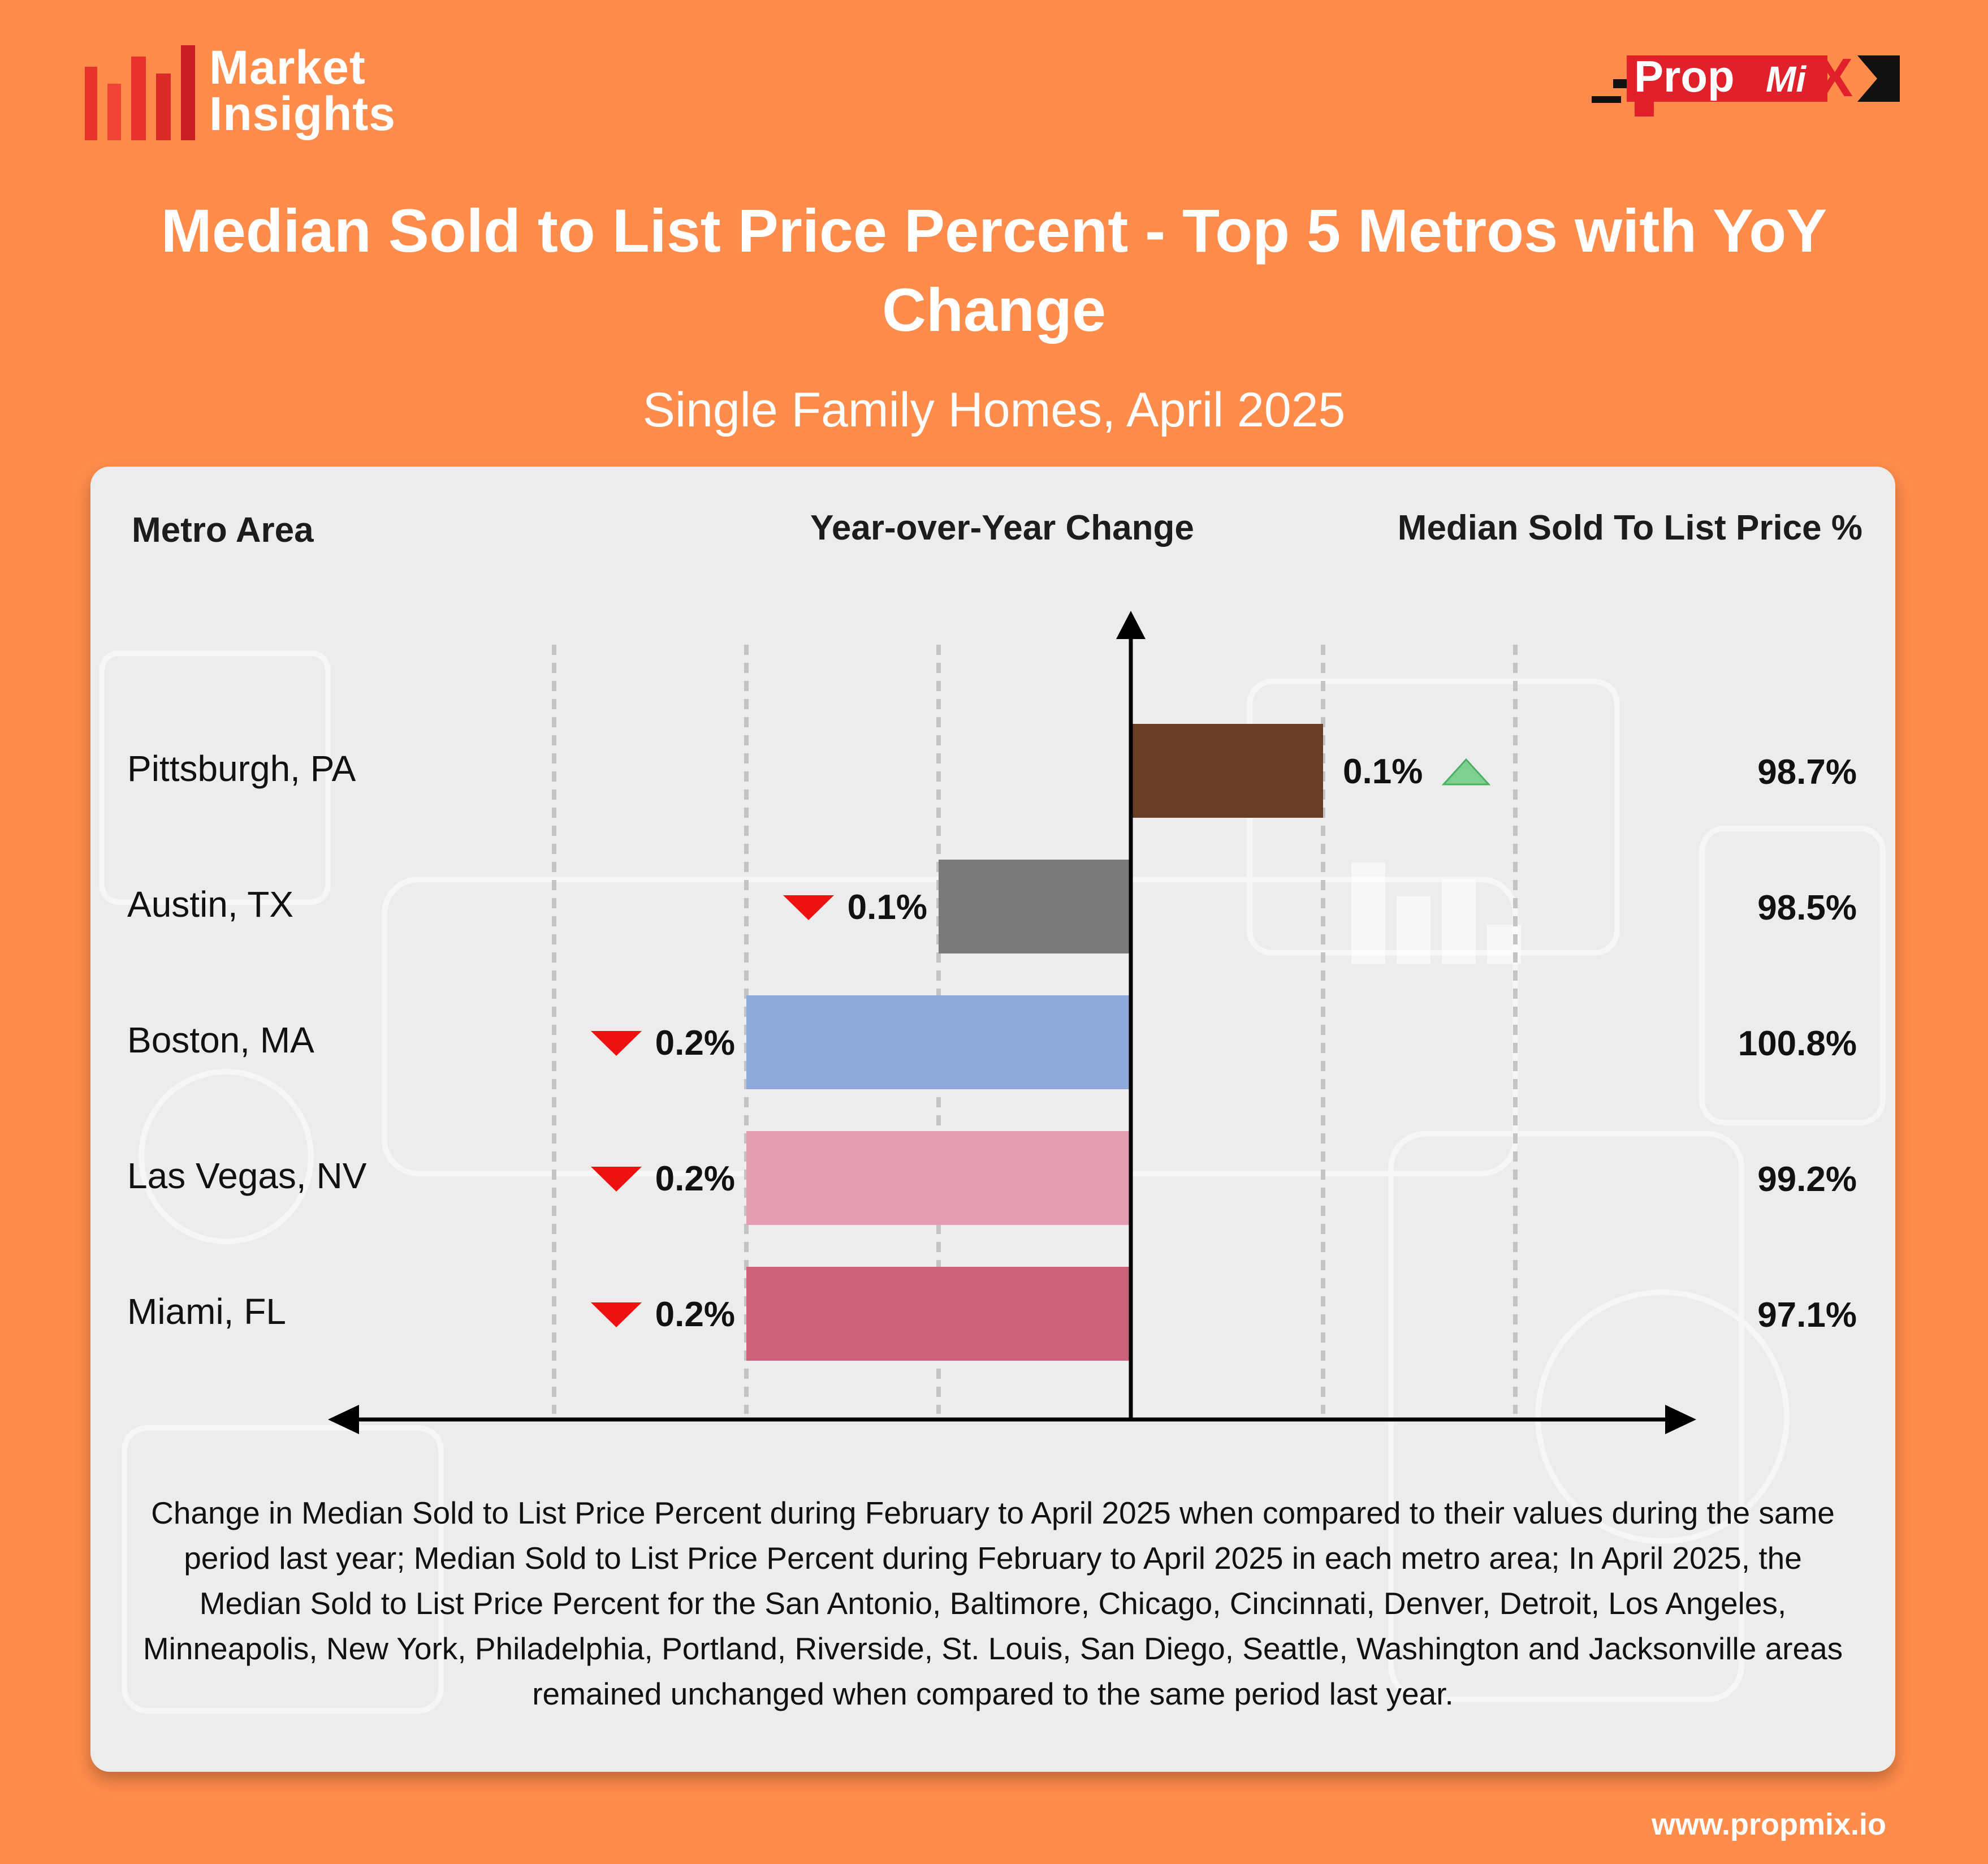 The height and width of the screenshot is (1864, 1988). Describe the element at coordinates (247, 1175) in the screenshot. I see `metro-name: Las Vegas, NV` at that location.